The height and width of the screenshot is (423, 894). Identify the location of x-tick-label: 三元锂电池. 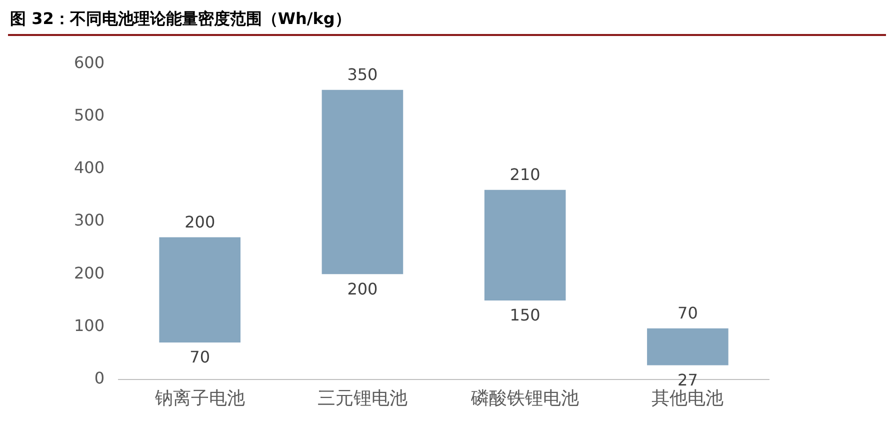
(362, 398).